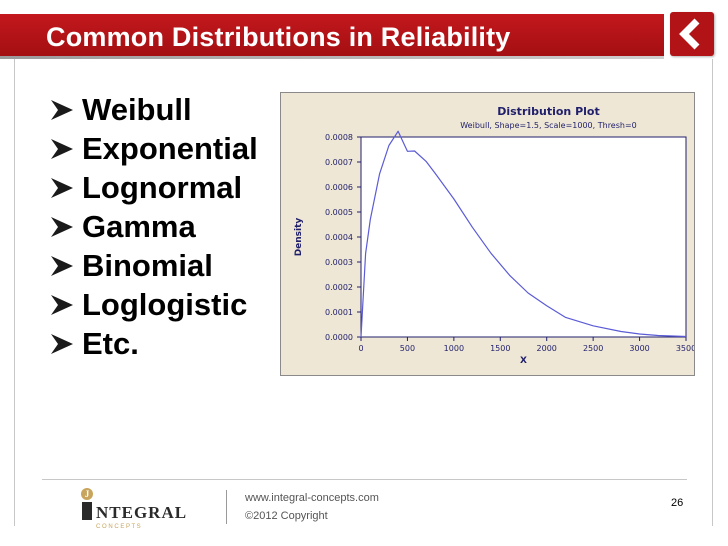 The height and width of the screenshot is (546, 728). What do you see at coordinates (286, 516) in the screenshot?
I see `footer-copyright: ©2012 Copyright` at bounding box center [286, 516].